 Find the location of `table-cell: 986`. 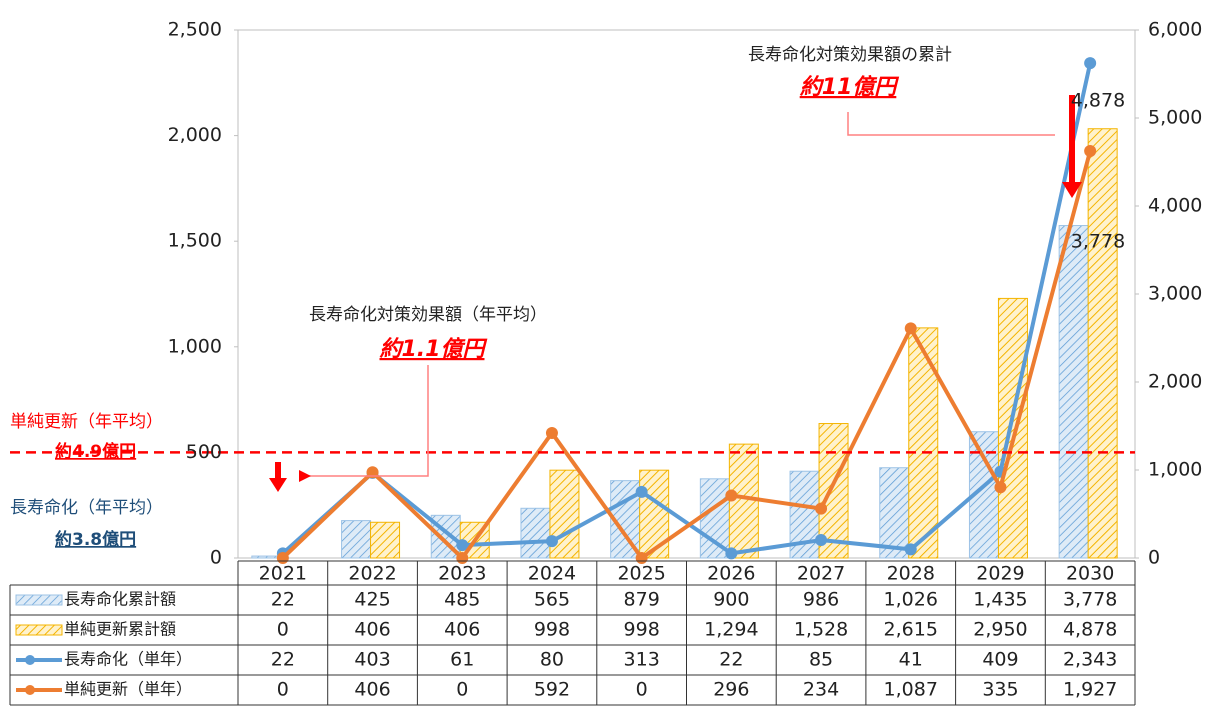

table-cell: 986 is located at coordinates (821, 600).